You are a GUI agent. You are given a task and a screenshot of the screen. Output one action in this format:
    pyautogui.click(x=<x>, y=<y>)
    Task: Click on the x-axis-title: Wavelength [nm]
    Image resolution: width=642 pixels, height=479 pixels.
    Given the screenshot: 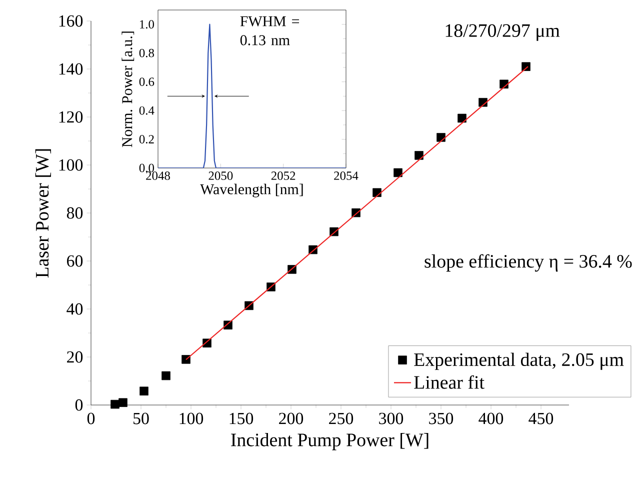 What is the action you would take?
    pyautogui.click(x=251, y=191)
    